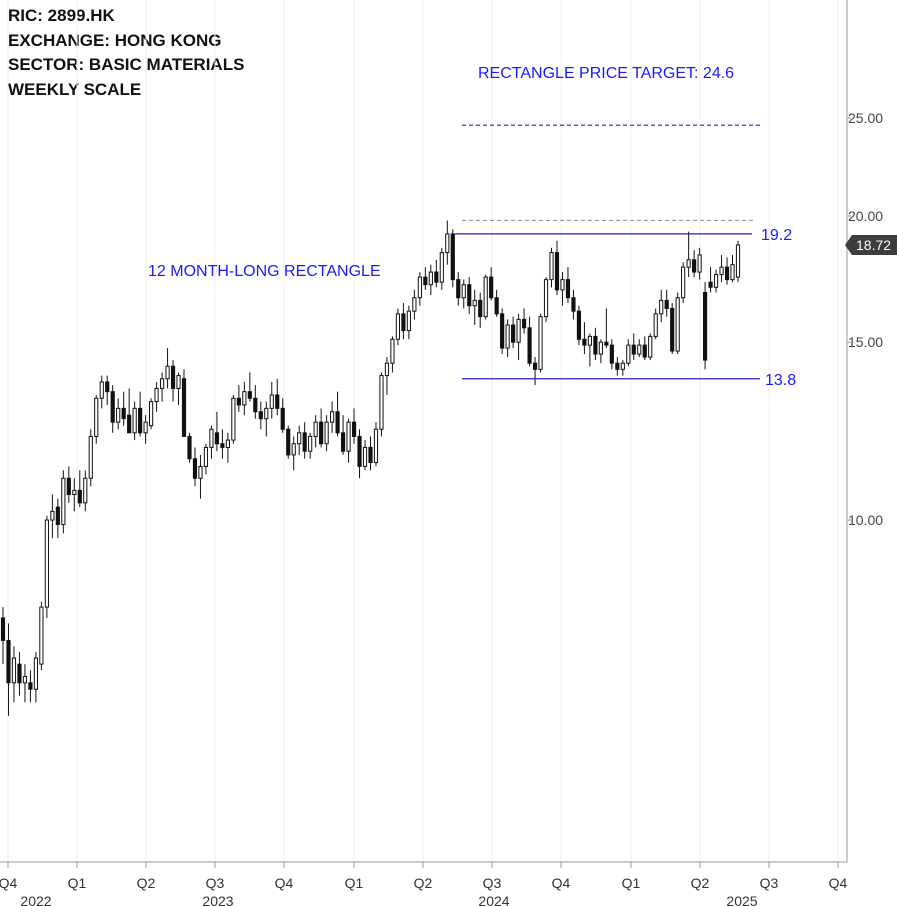  Describe the element at coordinates (217, 899) in the screenshot. I see `x-year-label: 2023` at that location.